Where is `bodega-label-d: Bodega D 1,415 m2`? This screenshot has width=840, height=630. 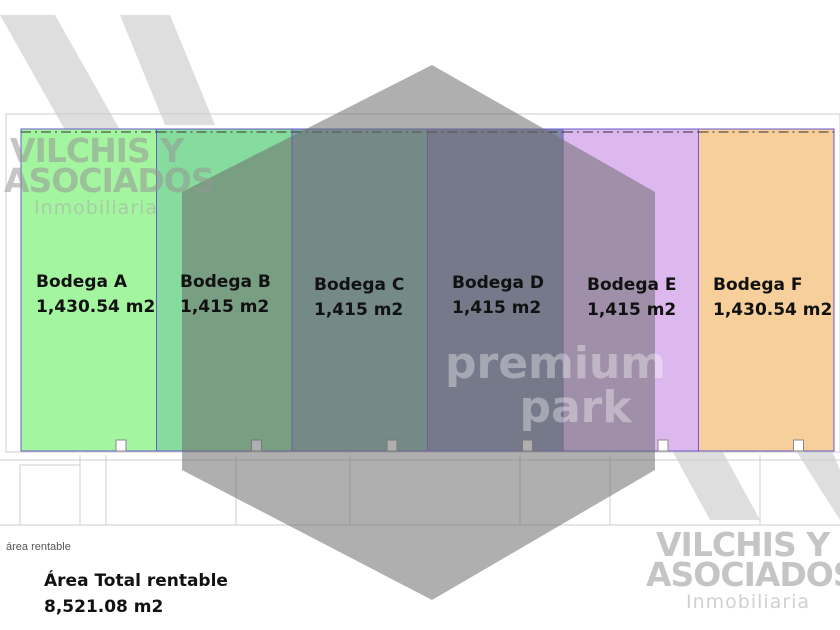
bodega-label-d: Bodega D 1,415 m2 is located at coordinates (498, 296).